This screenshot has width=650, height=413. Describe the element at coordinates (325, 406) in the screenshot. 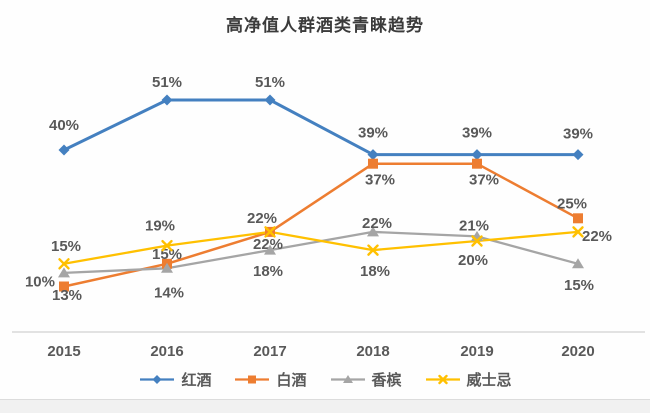

I see `bottom-divider` at that location.